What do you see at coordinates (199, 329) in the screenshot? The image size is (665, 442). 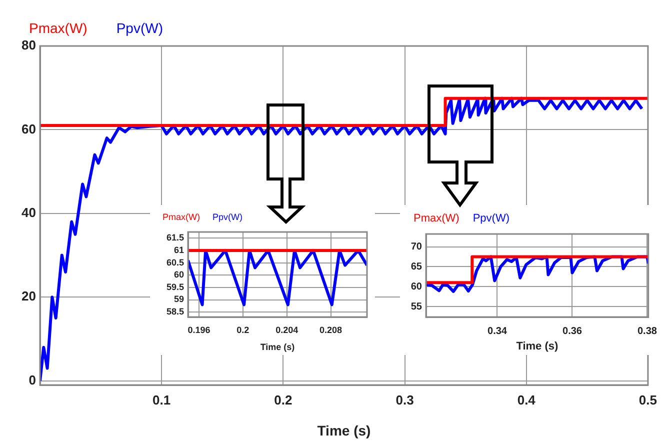 I see `x-tick-label: 0.196` at bounding box center [199, 329].